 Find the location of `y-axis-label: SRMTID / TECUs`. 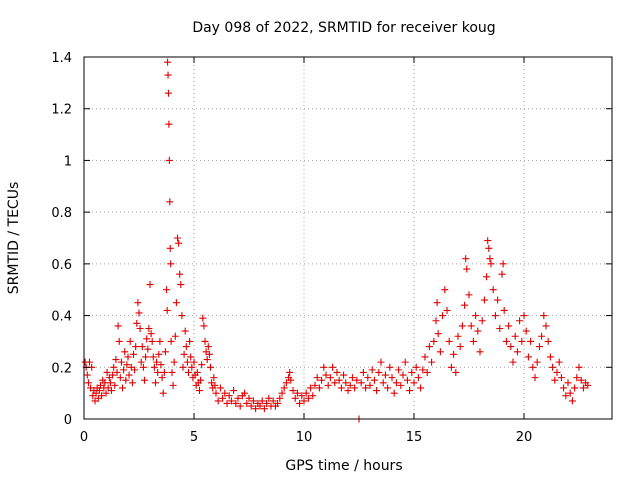

y-axis-label: SRMTID / TECUs is located at coordinates (14, 238).